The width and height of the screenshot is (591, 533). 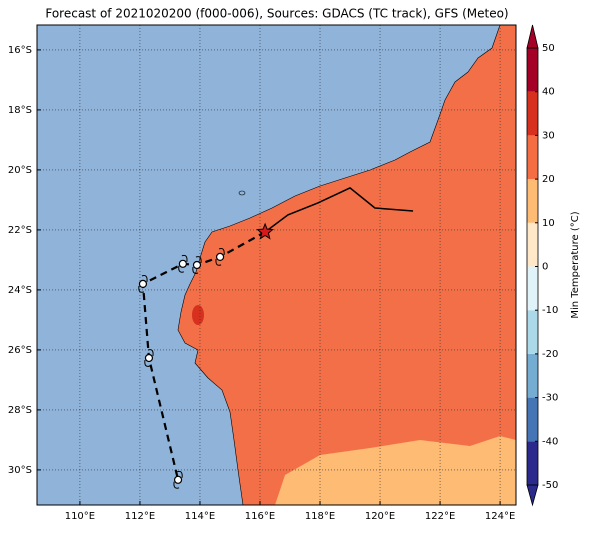 What do you see at coordinates (20, 230) in the screenshot?
I see `y-tick-label: 22°S` at bounding box center [20, 230].